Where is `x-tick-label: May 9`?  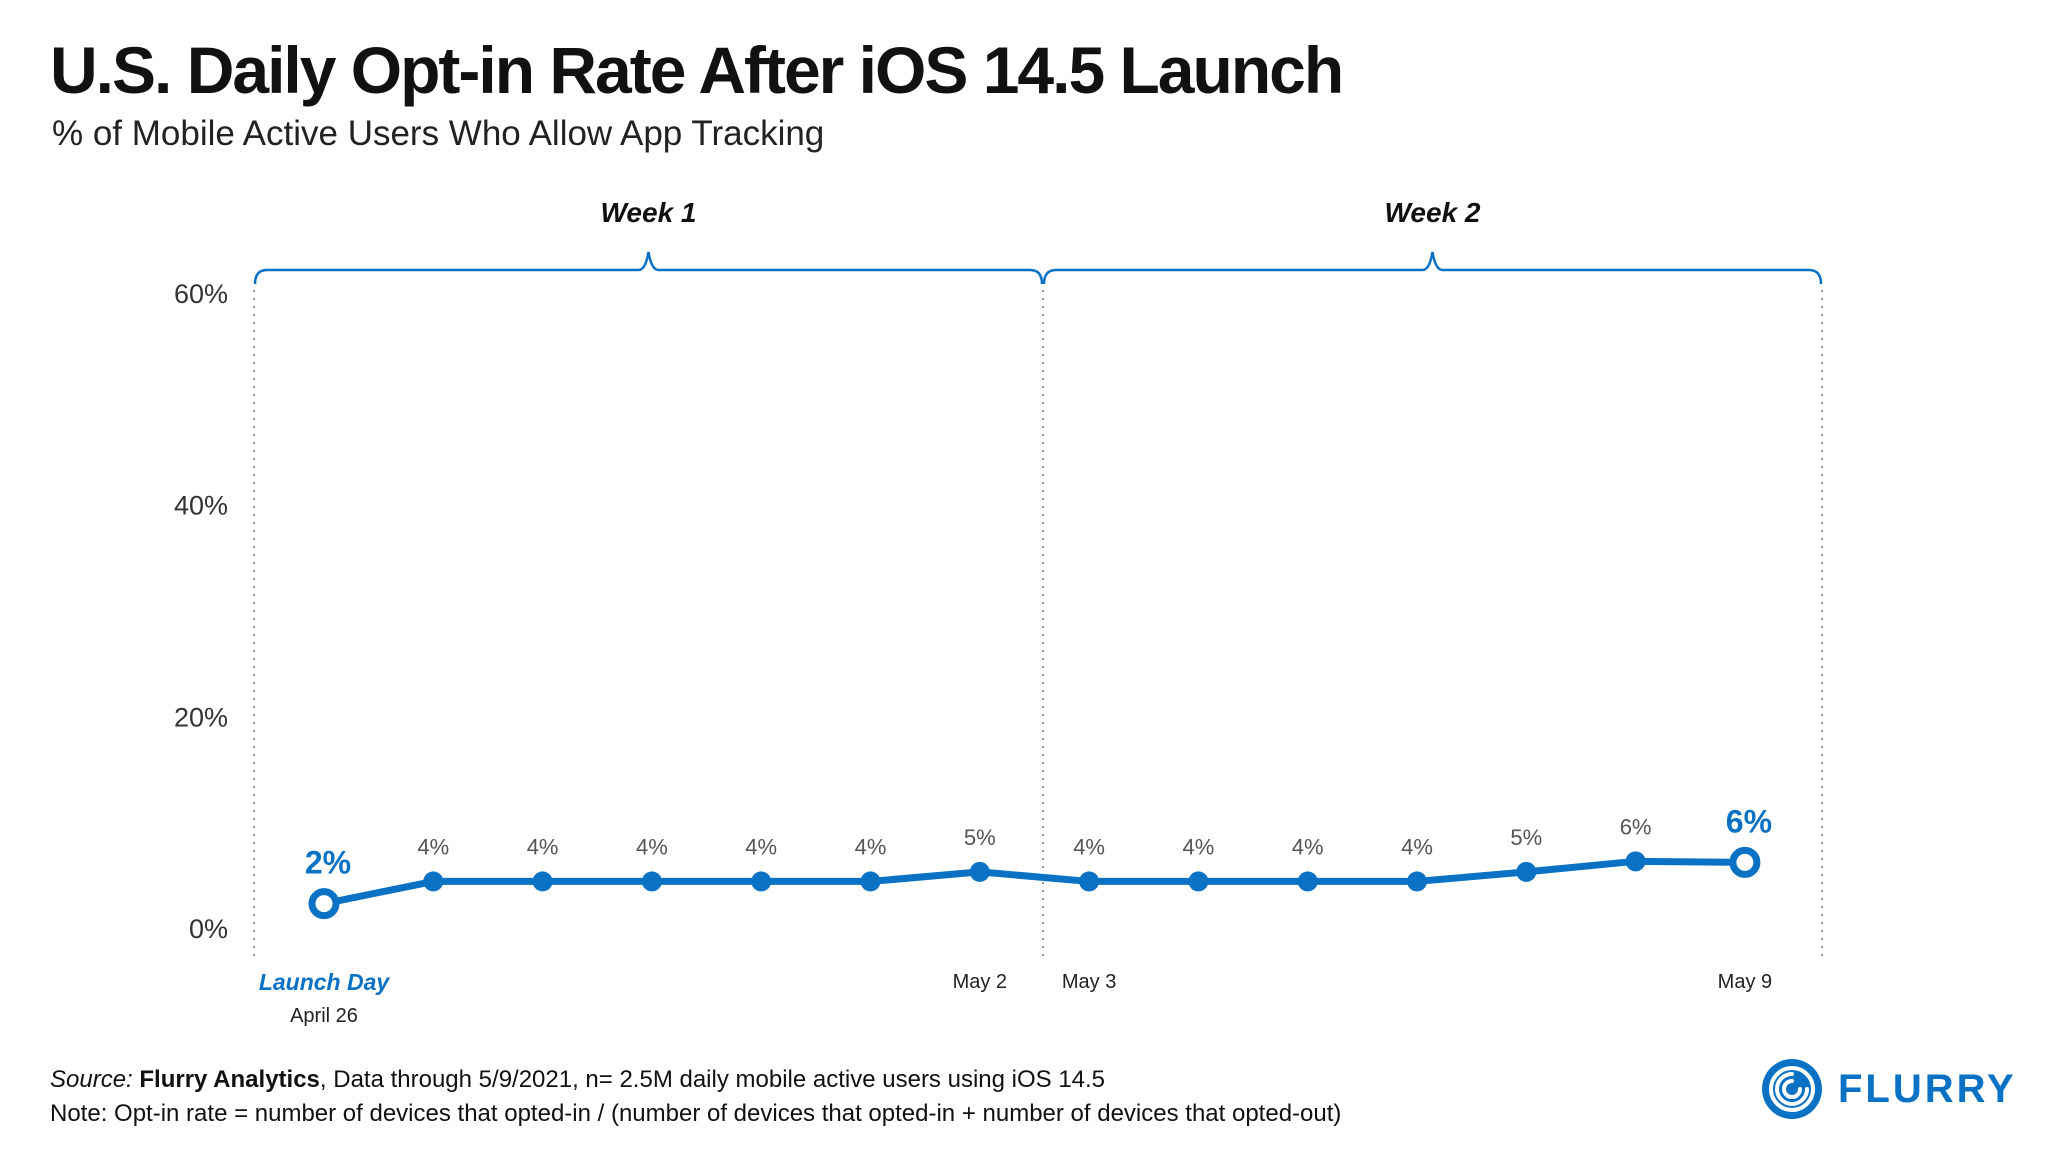 x-tick-label: May 9 is located at coordinates (1745, 982).